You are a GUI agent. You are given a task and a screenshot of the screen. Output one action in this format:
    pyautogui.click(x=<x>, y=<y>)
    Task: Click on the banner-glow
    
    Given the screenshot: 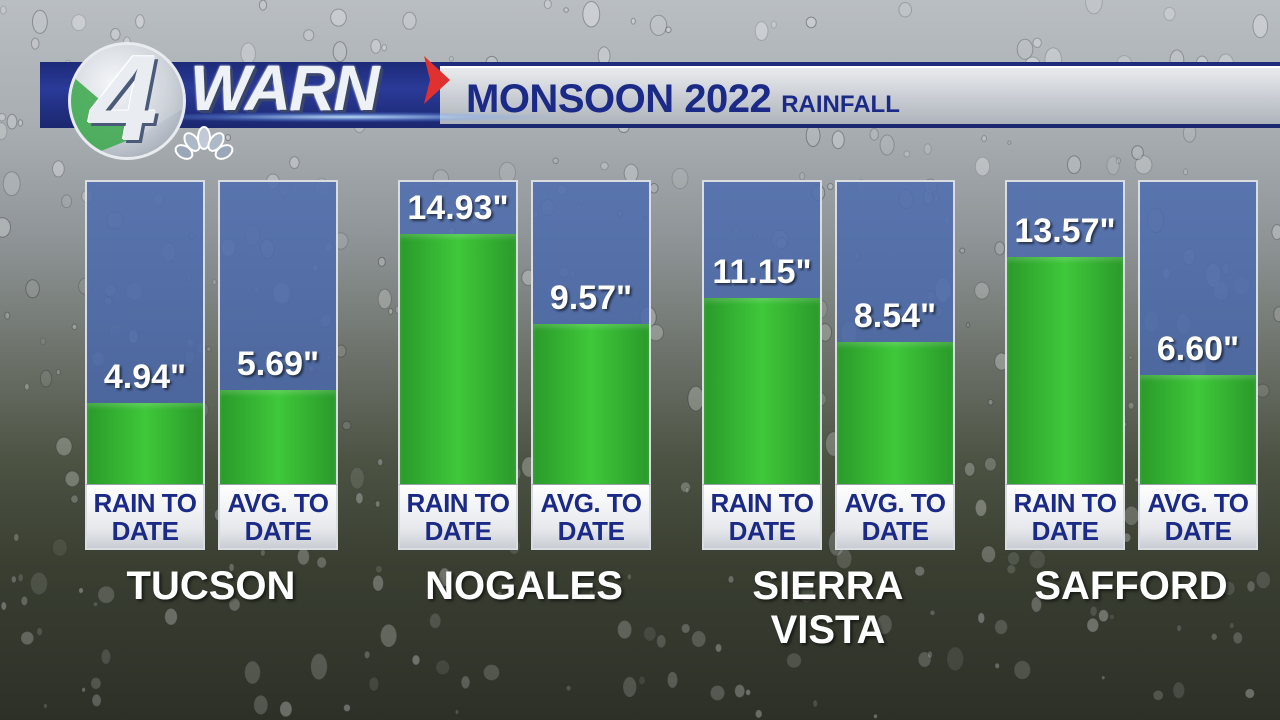 What is the action you would take?
    pyautogui.click(x=350, y=117)
    